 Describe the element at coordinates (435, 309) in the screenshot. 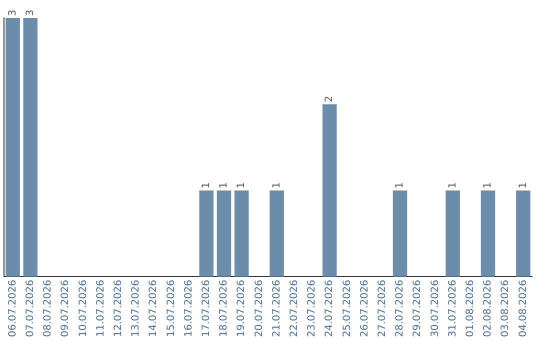

I see `x-tick-label: 30.07.2026` at that location.